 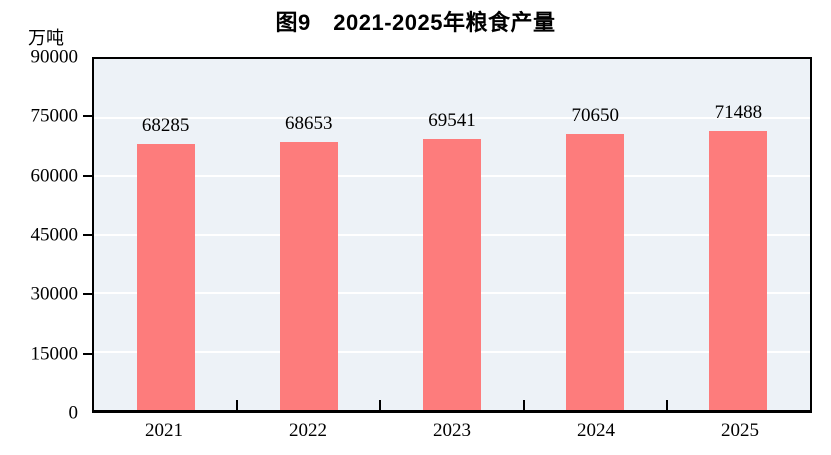 I want to click on bar-2024, so click(x=595, y=272).